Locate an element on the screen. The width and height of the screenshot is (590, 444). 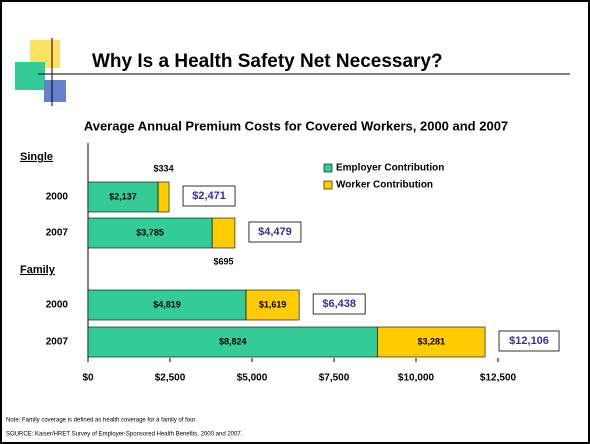
total-label: $2,471 is located at coordinates (209, 196).